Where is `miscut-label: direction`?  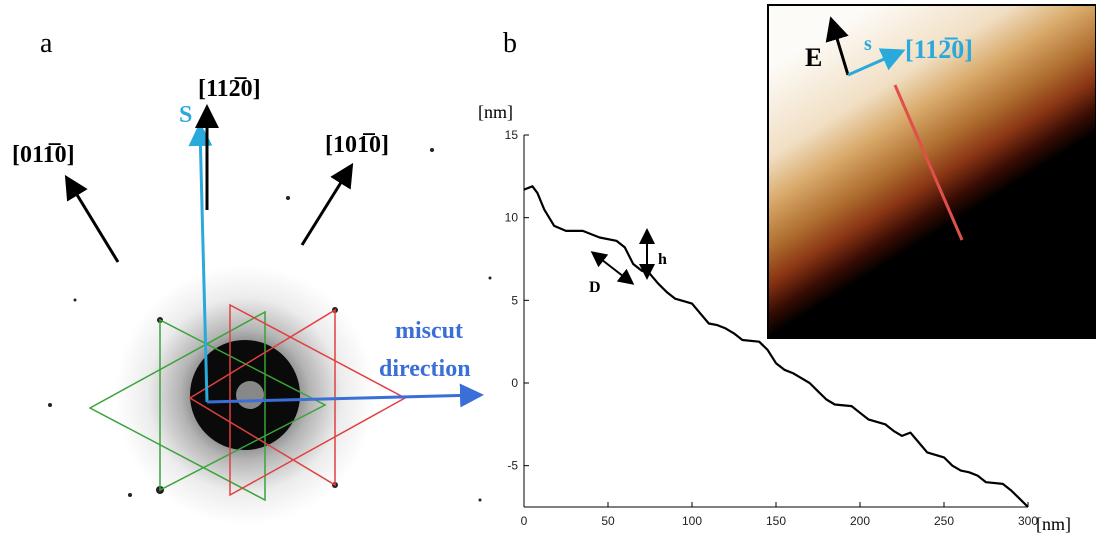
miscut-label: direction is located at coordinates (425, 369).